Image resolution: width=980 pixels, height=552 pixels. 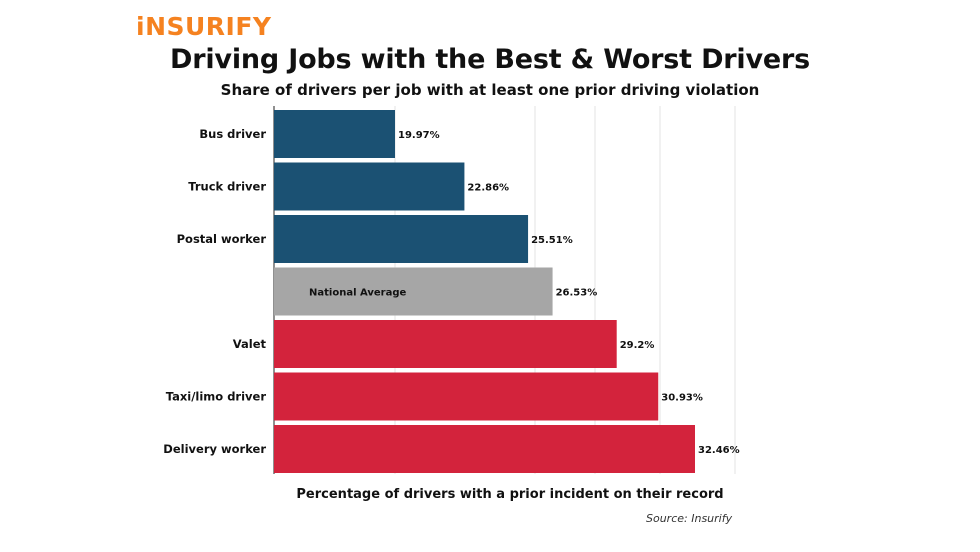 What do you see at coordinates (682, 398) in the screenshot?
I see `data-label: 30.93%` at bounding box center [682, 398].